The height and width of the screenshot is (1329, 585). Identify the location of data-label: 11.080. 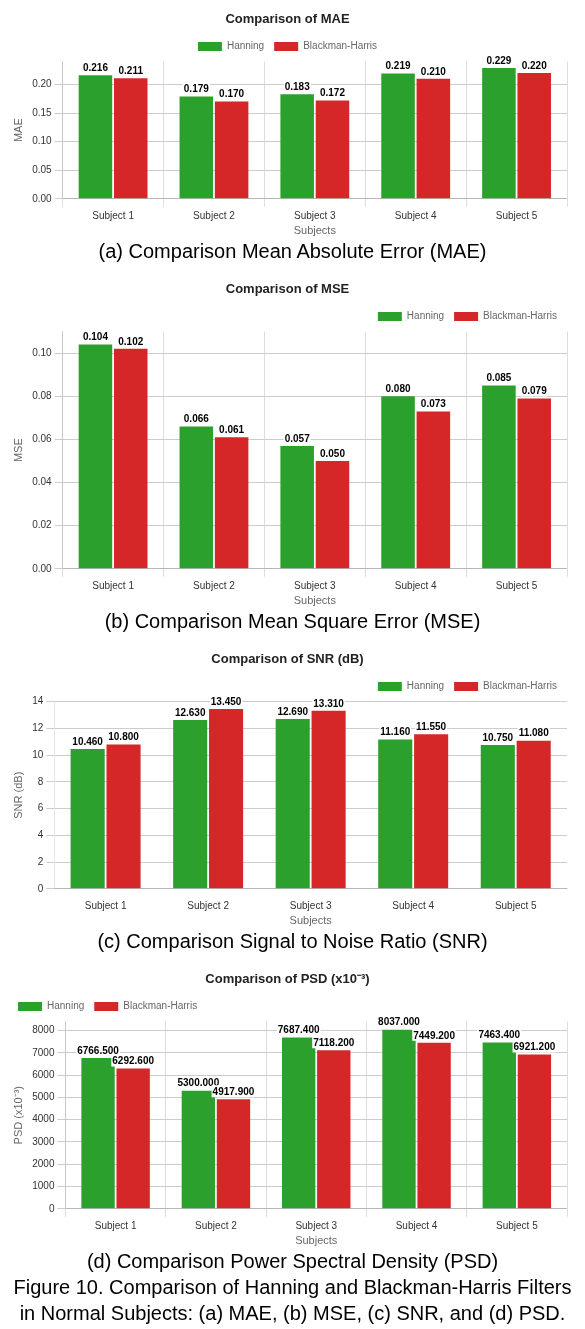
(534, 733).